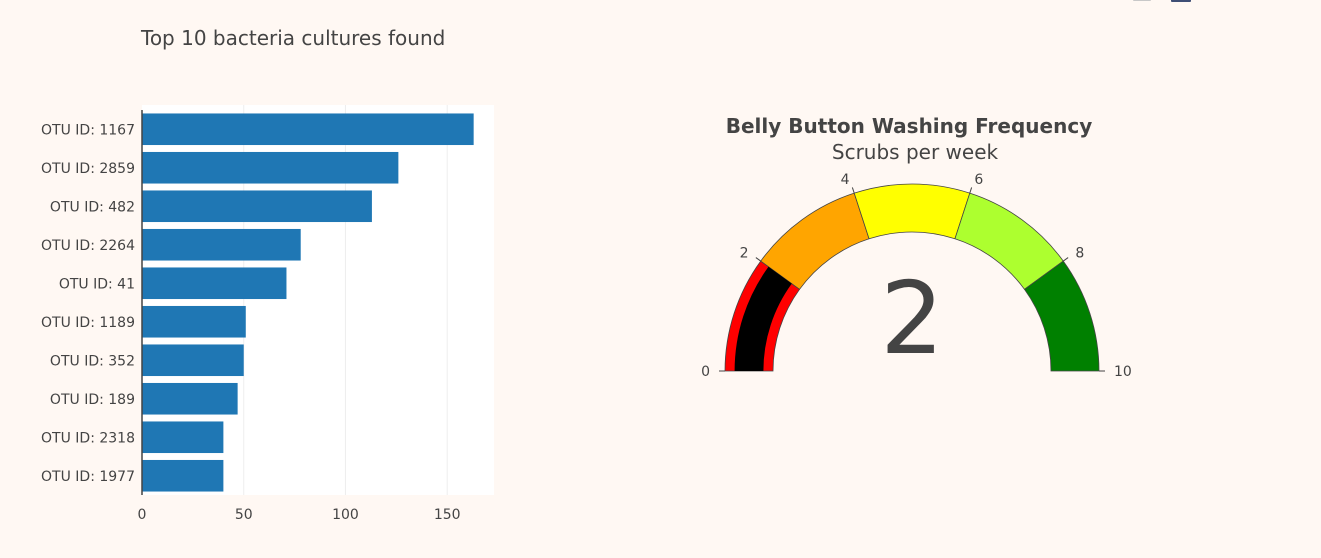  Describe the element at coordinates (244, 515) in the screenshot. I see `bar-x-tick-label: 50` at that location.